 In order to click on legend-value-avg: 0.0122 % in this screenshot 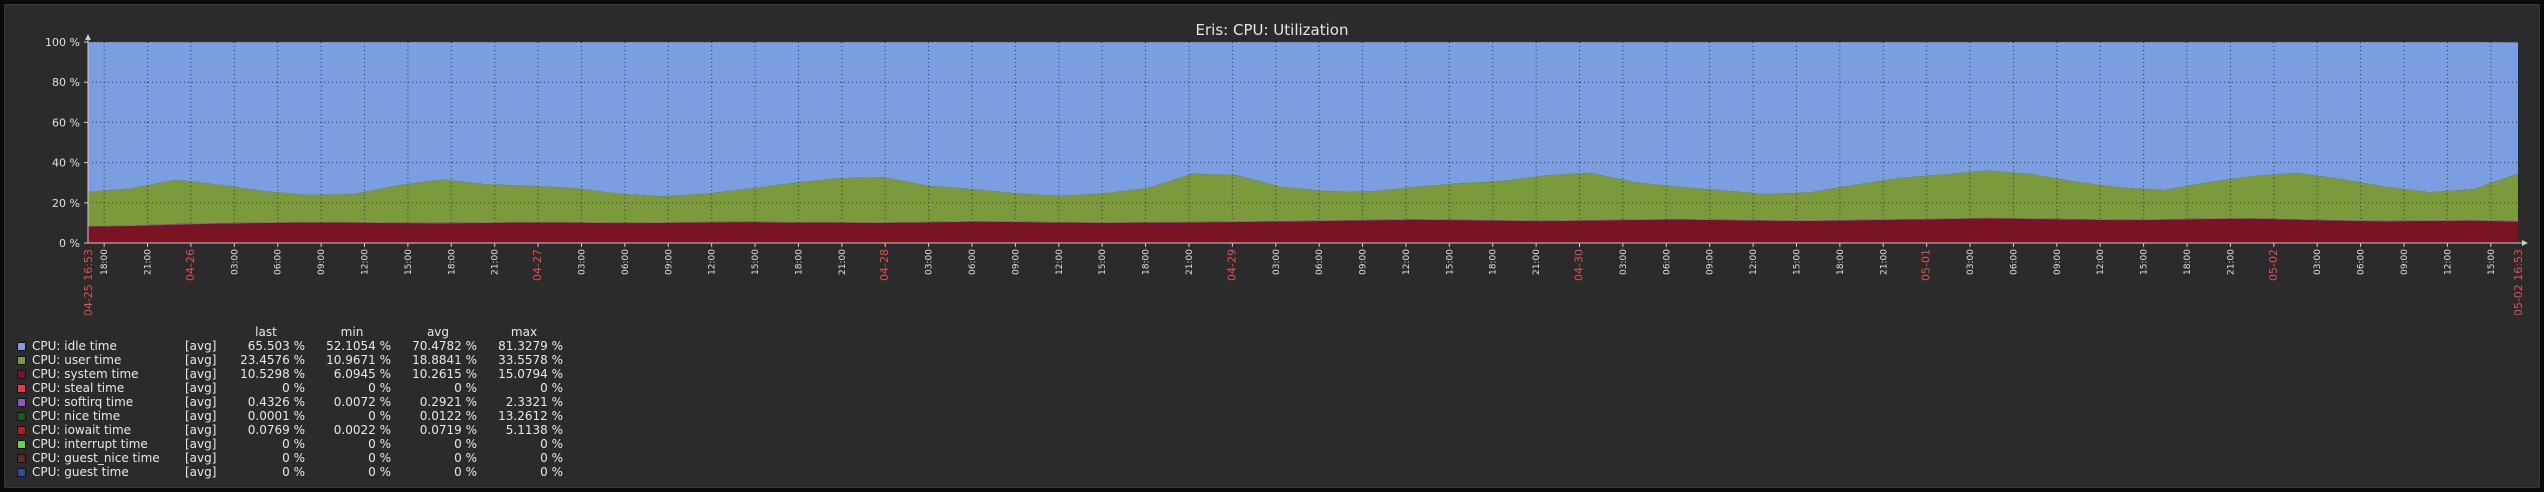, I will do `click(448, 416)`.